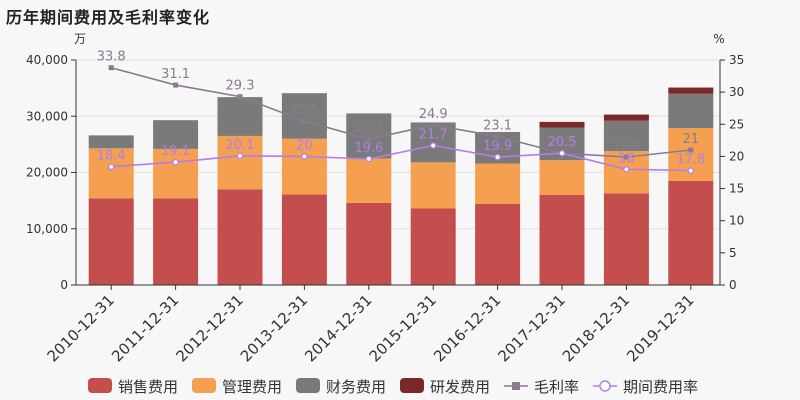 This screenshot has height=400, width=800. I want to click on y-right-tick-label: 10, so click(736, 221).